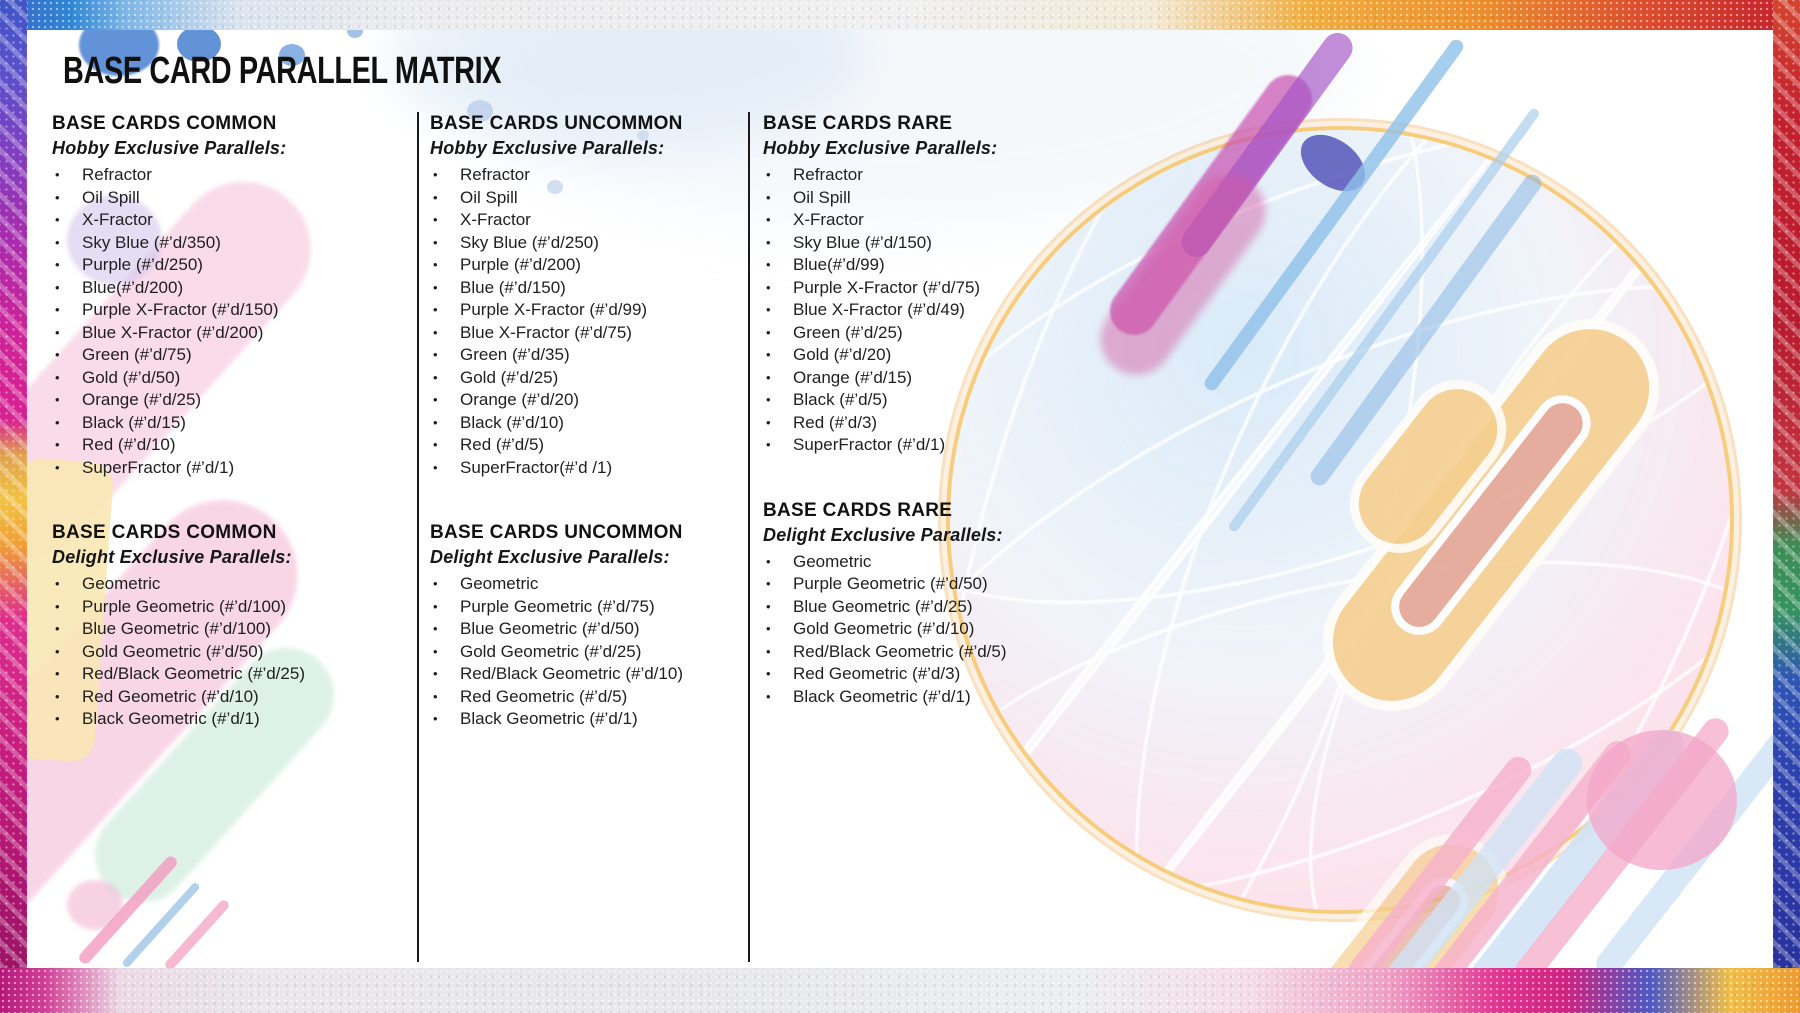 This screenshot has width=1800, height=1013. I want to click on item-text: Blue Geometric (#’d/100), so click(176, 628).